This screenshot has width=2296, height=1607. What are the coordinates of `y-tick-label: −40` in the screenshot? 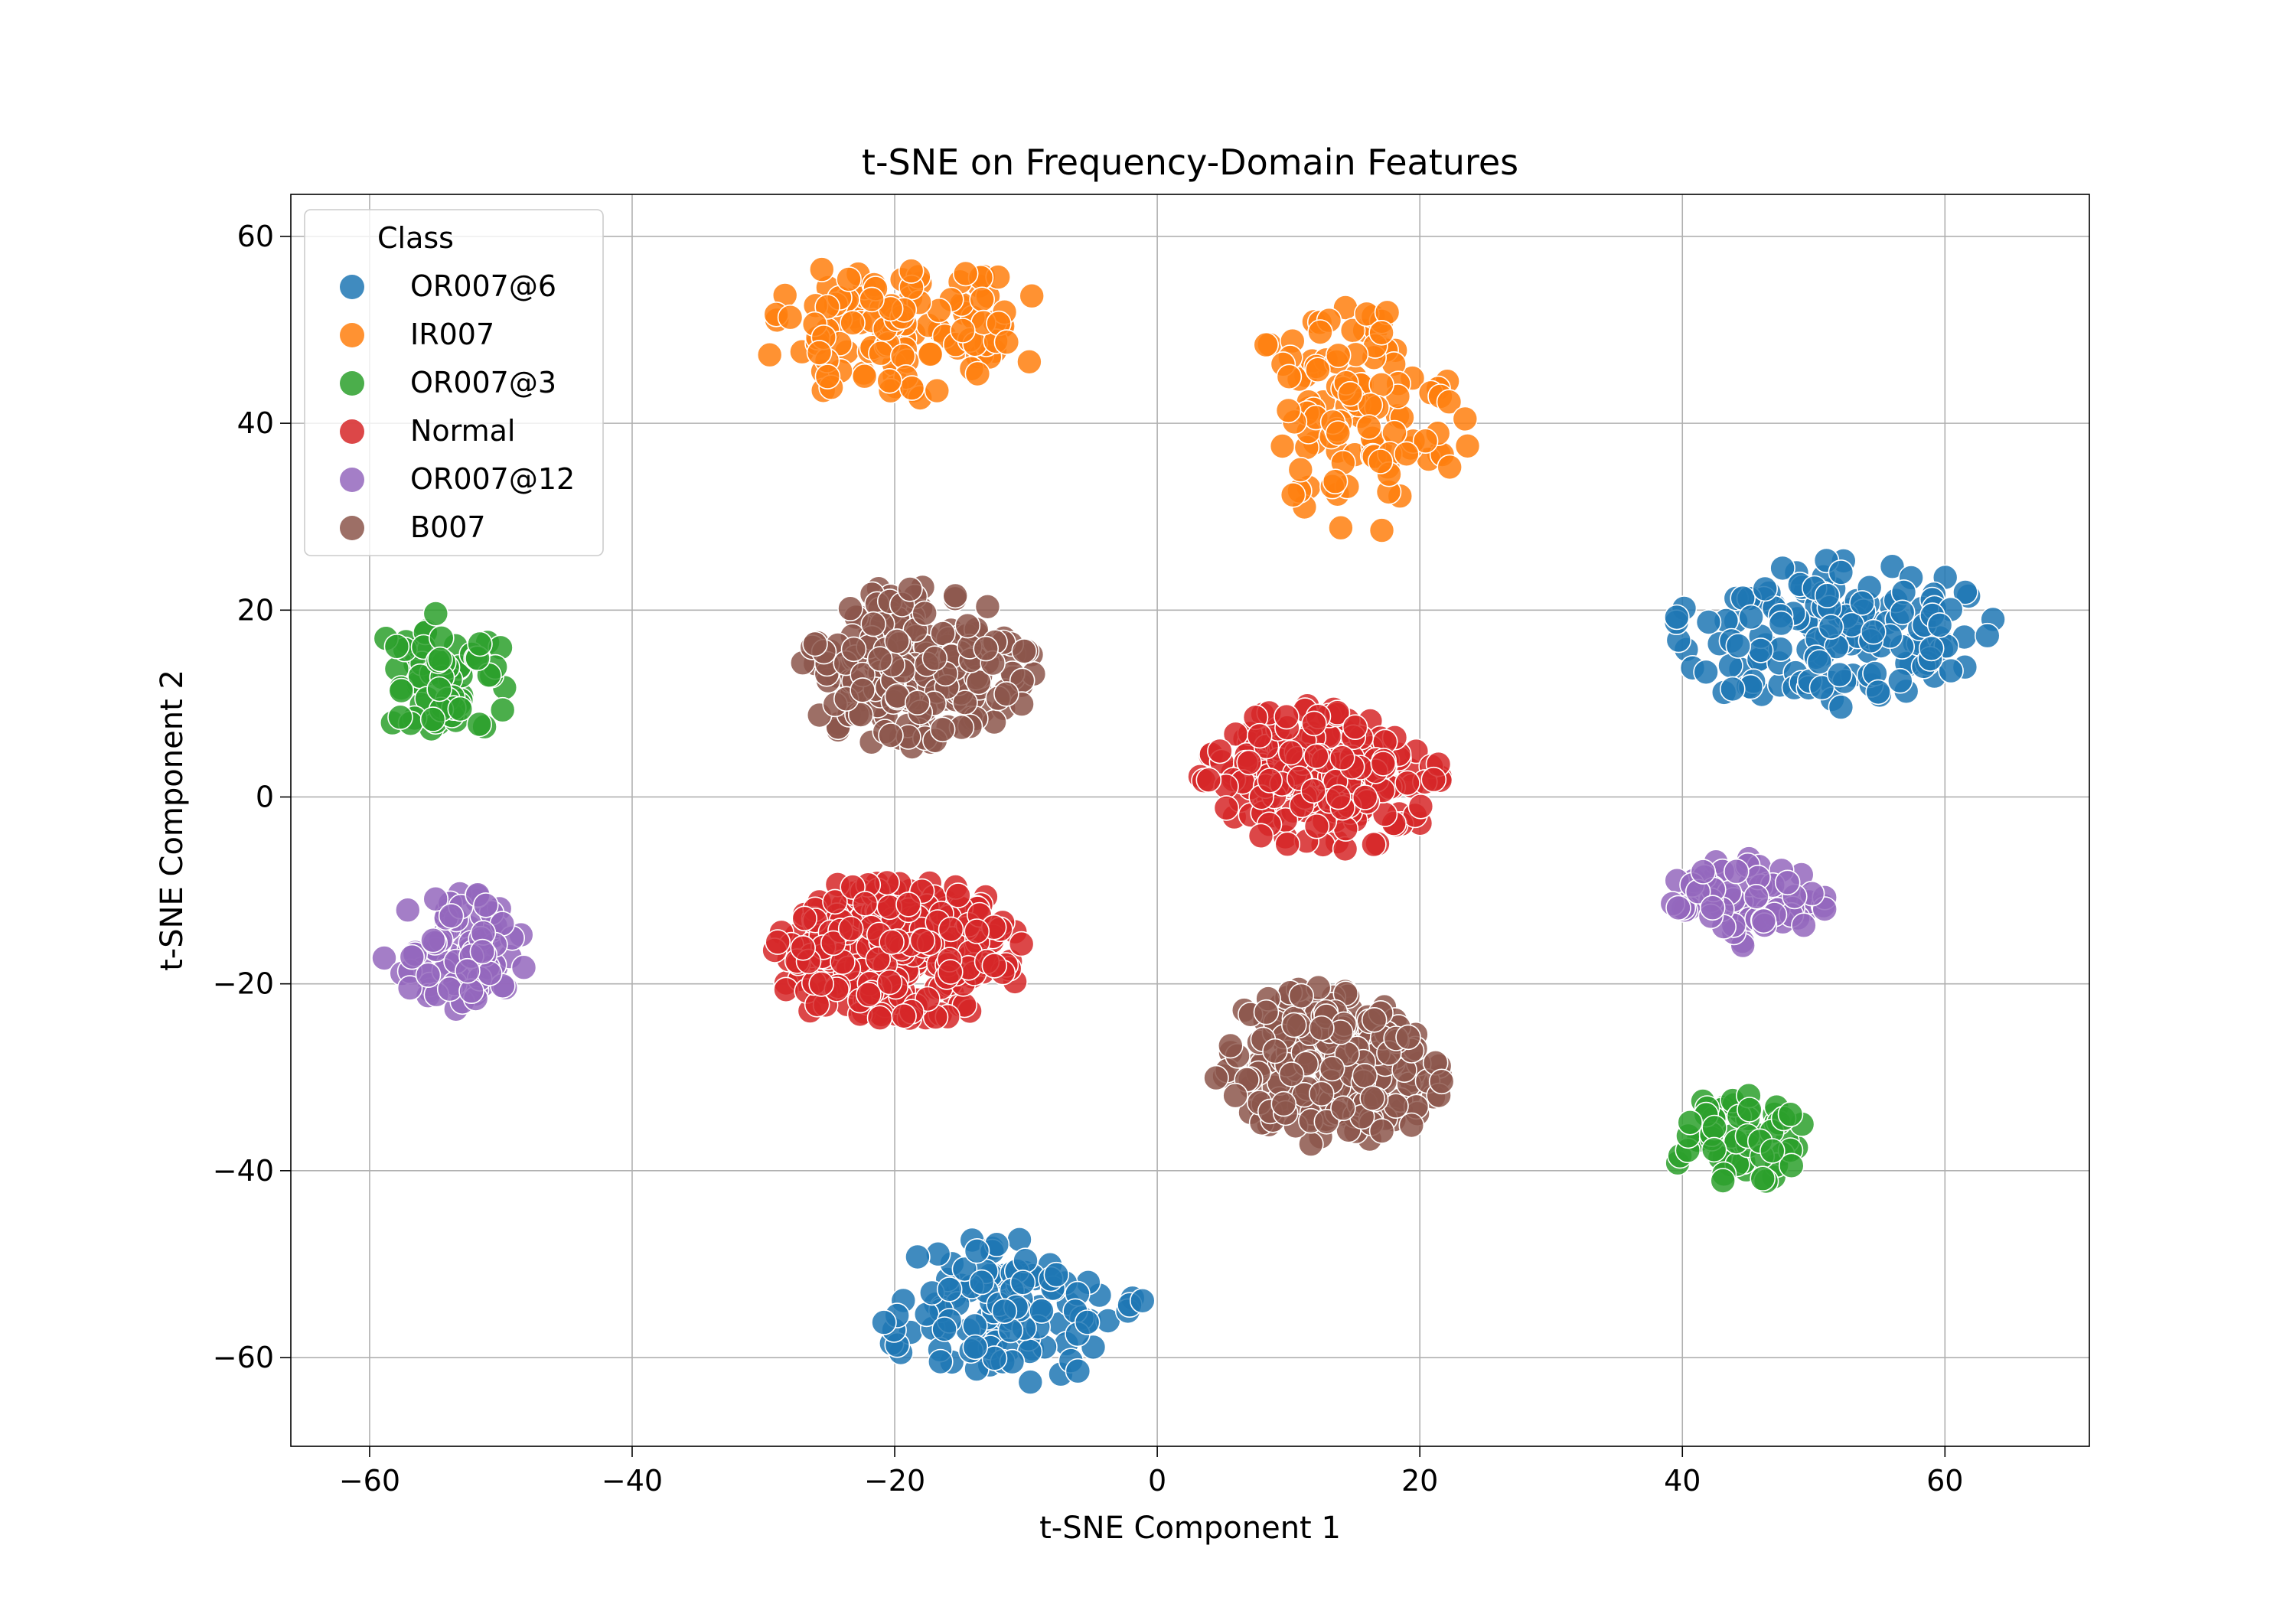 It's located at (243, 1171).